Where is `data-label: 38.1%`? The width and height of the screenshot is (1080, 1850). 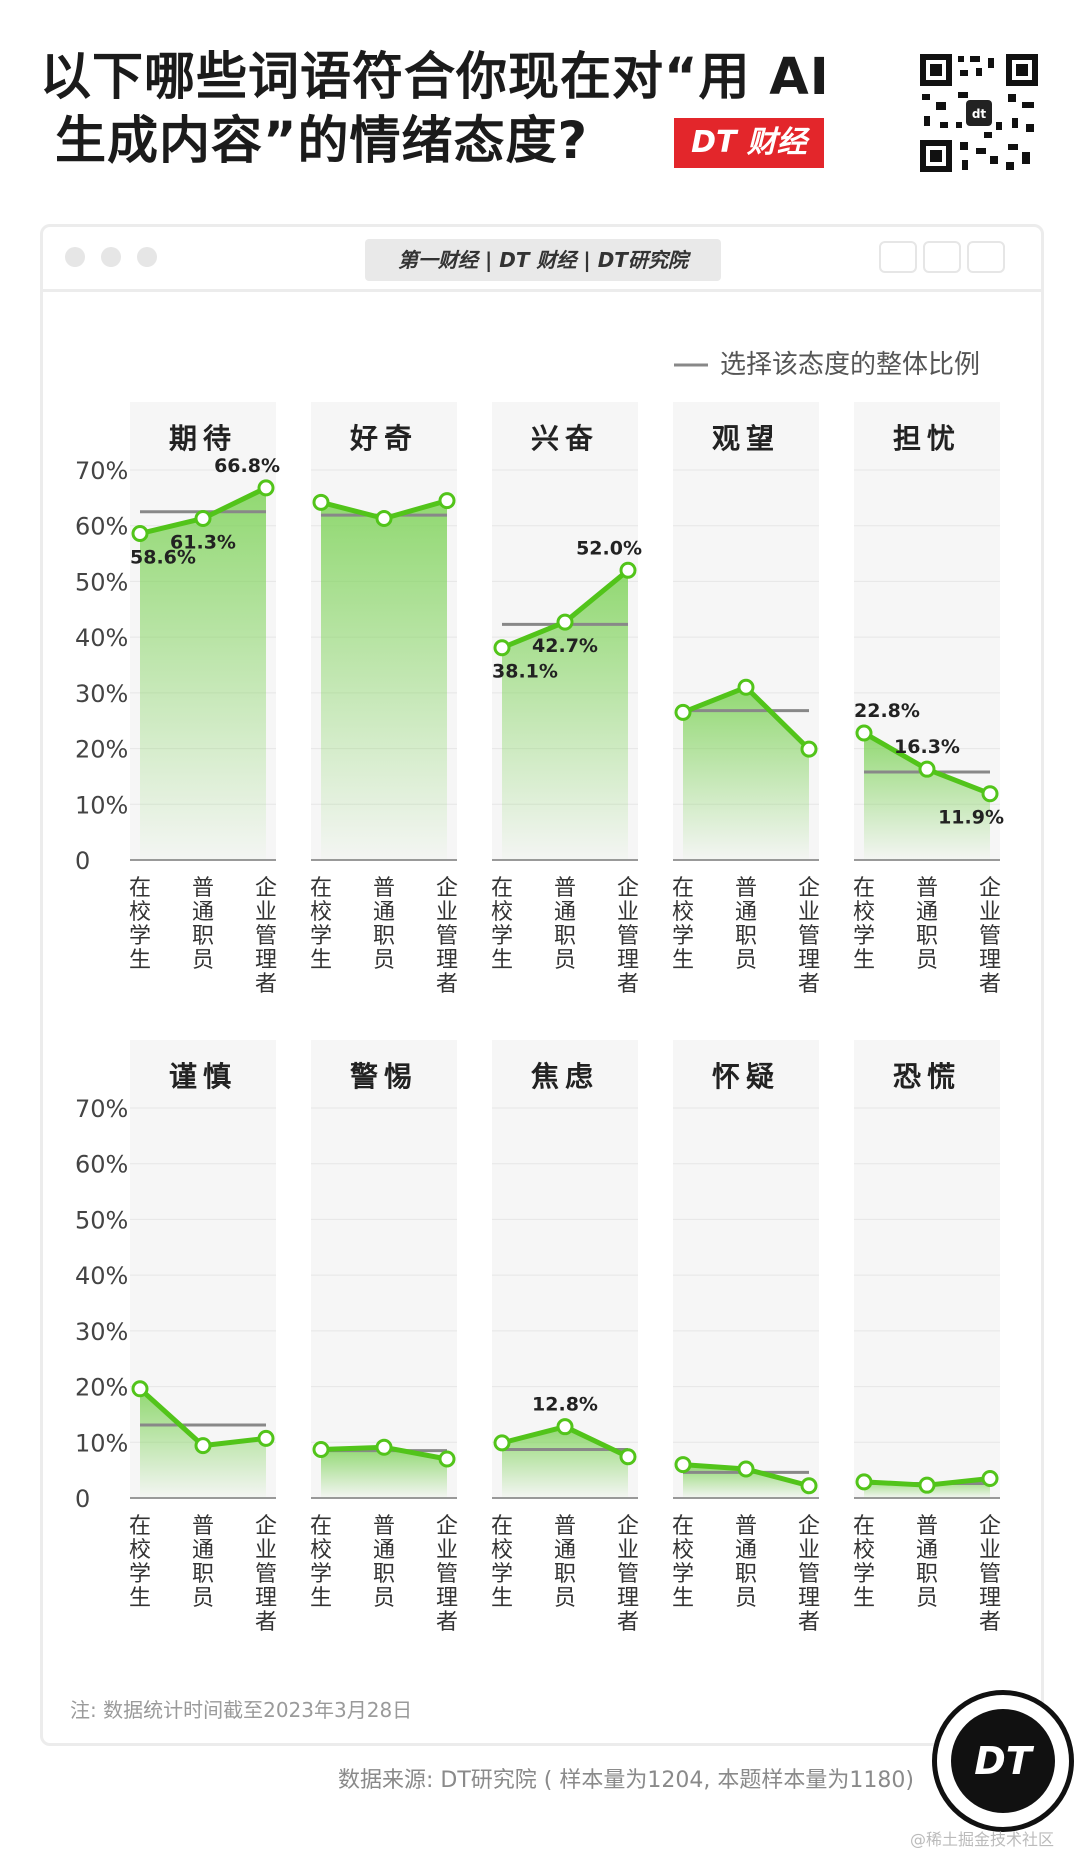
data-label: 38.1% is located at coordinates (525, 672).